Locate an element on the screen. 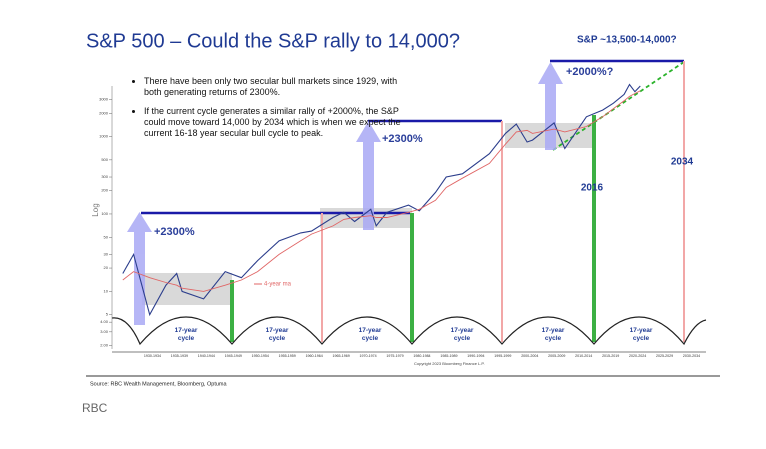 The image size is (766, 449). x-tick-label: 1935-1939 is located at coordinates (179, 356).